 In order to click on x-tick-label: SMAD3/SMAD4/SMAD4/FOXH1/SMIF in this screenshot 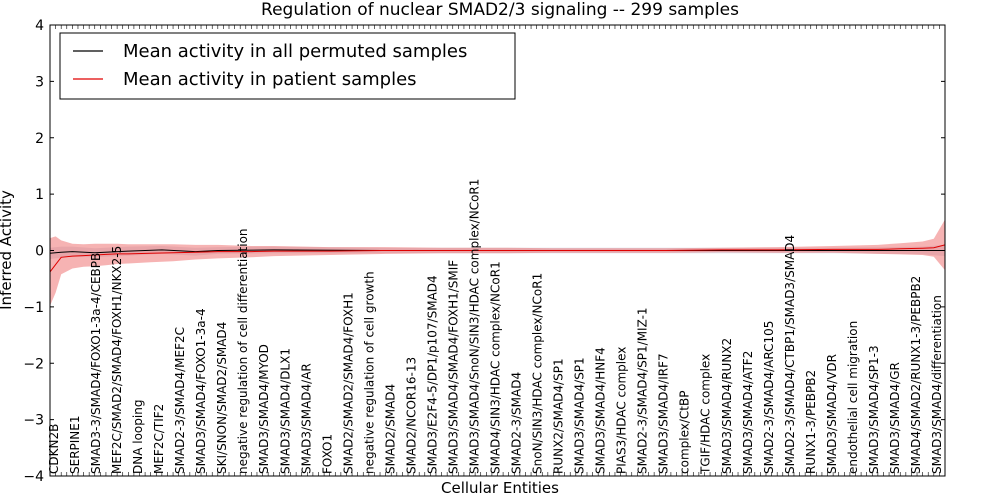, I will do `click(454, 367)`.